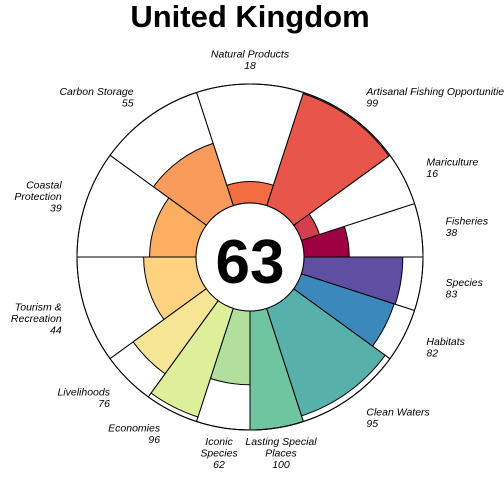 Image resolution: width=504 pixels, height=504 pixels. What do you see at coordinates (434, 92) in the screenshot?
I see `goal-name: Artisanal Fishing Opportunities` at bounding box center [434, 92].